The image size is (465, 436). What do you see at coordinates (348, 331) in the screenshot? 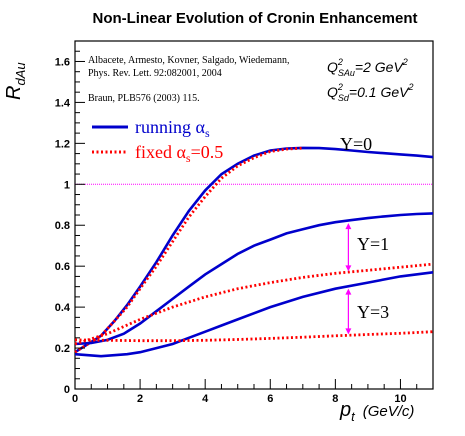
I see `arrow-y3-head-bottom` at bounding box center [348, 331].